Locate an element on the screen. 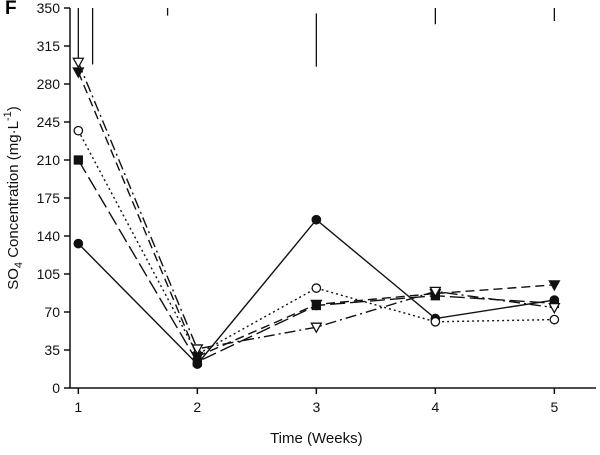 This screenshot has height=455, width=600. marker-filled-square is located at coordinates (78, 160).